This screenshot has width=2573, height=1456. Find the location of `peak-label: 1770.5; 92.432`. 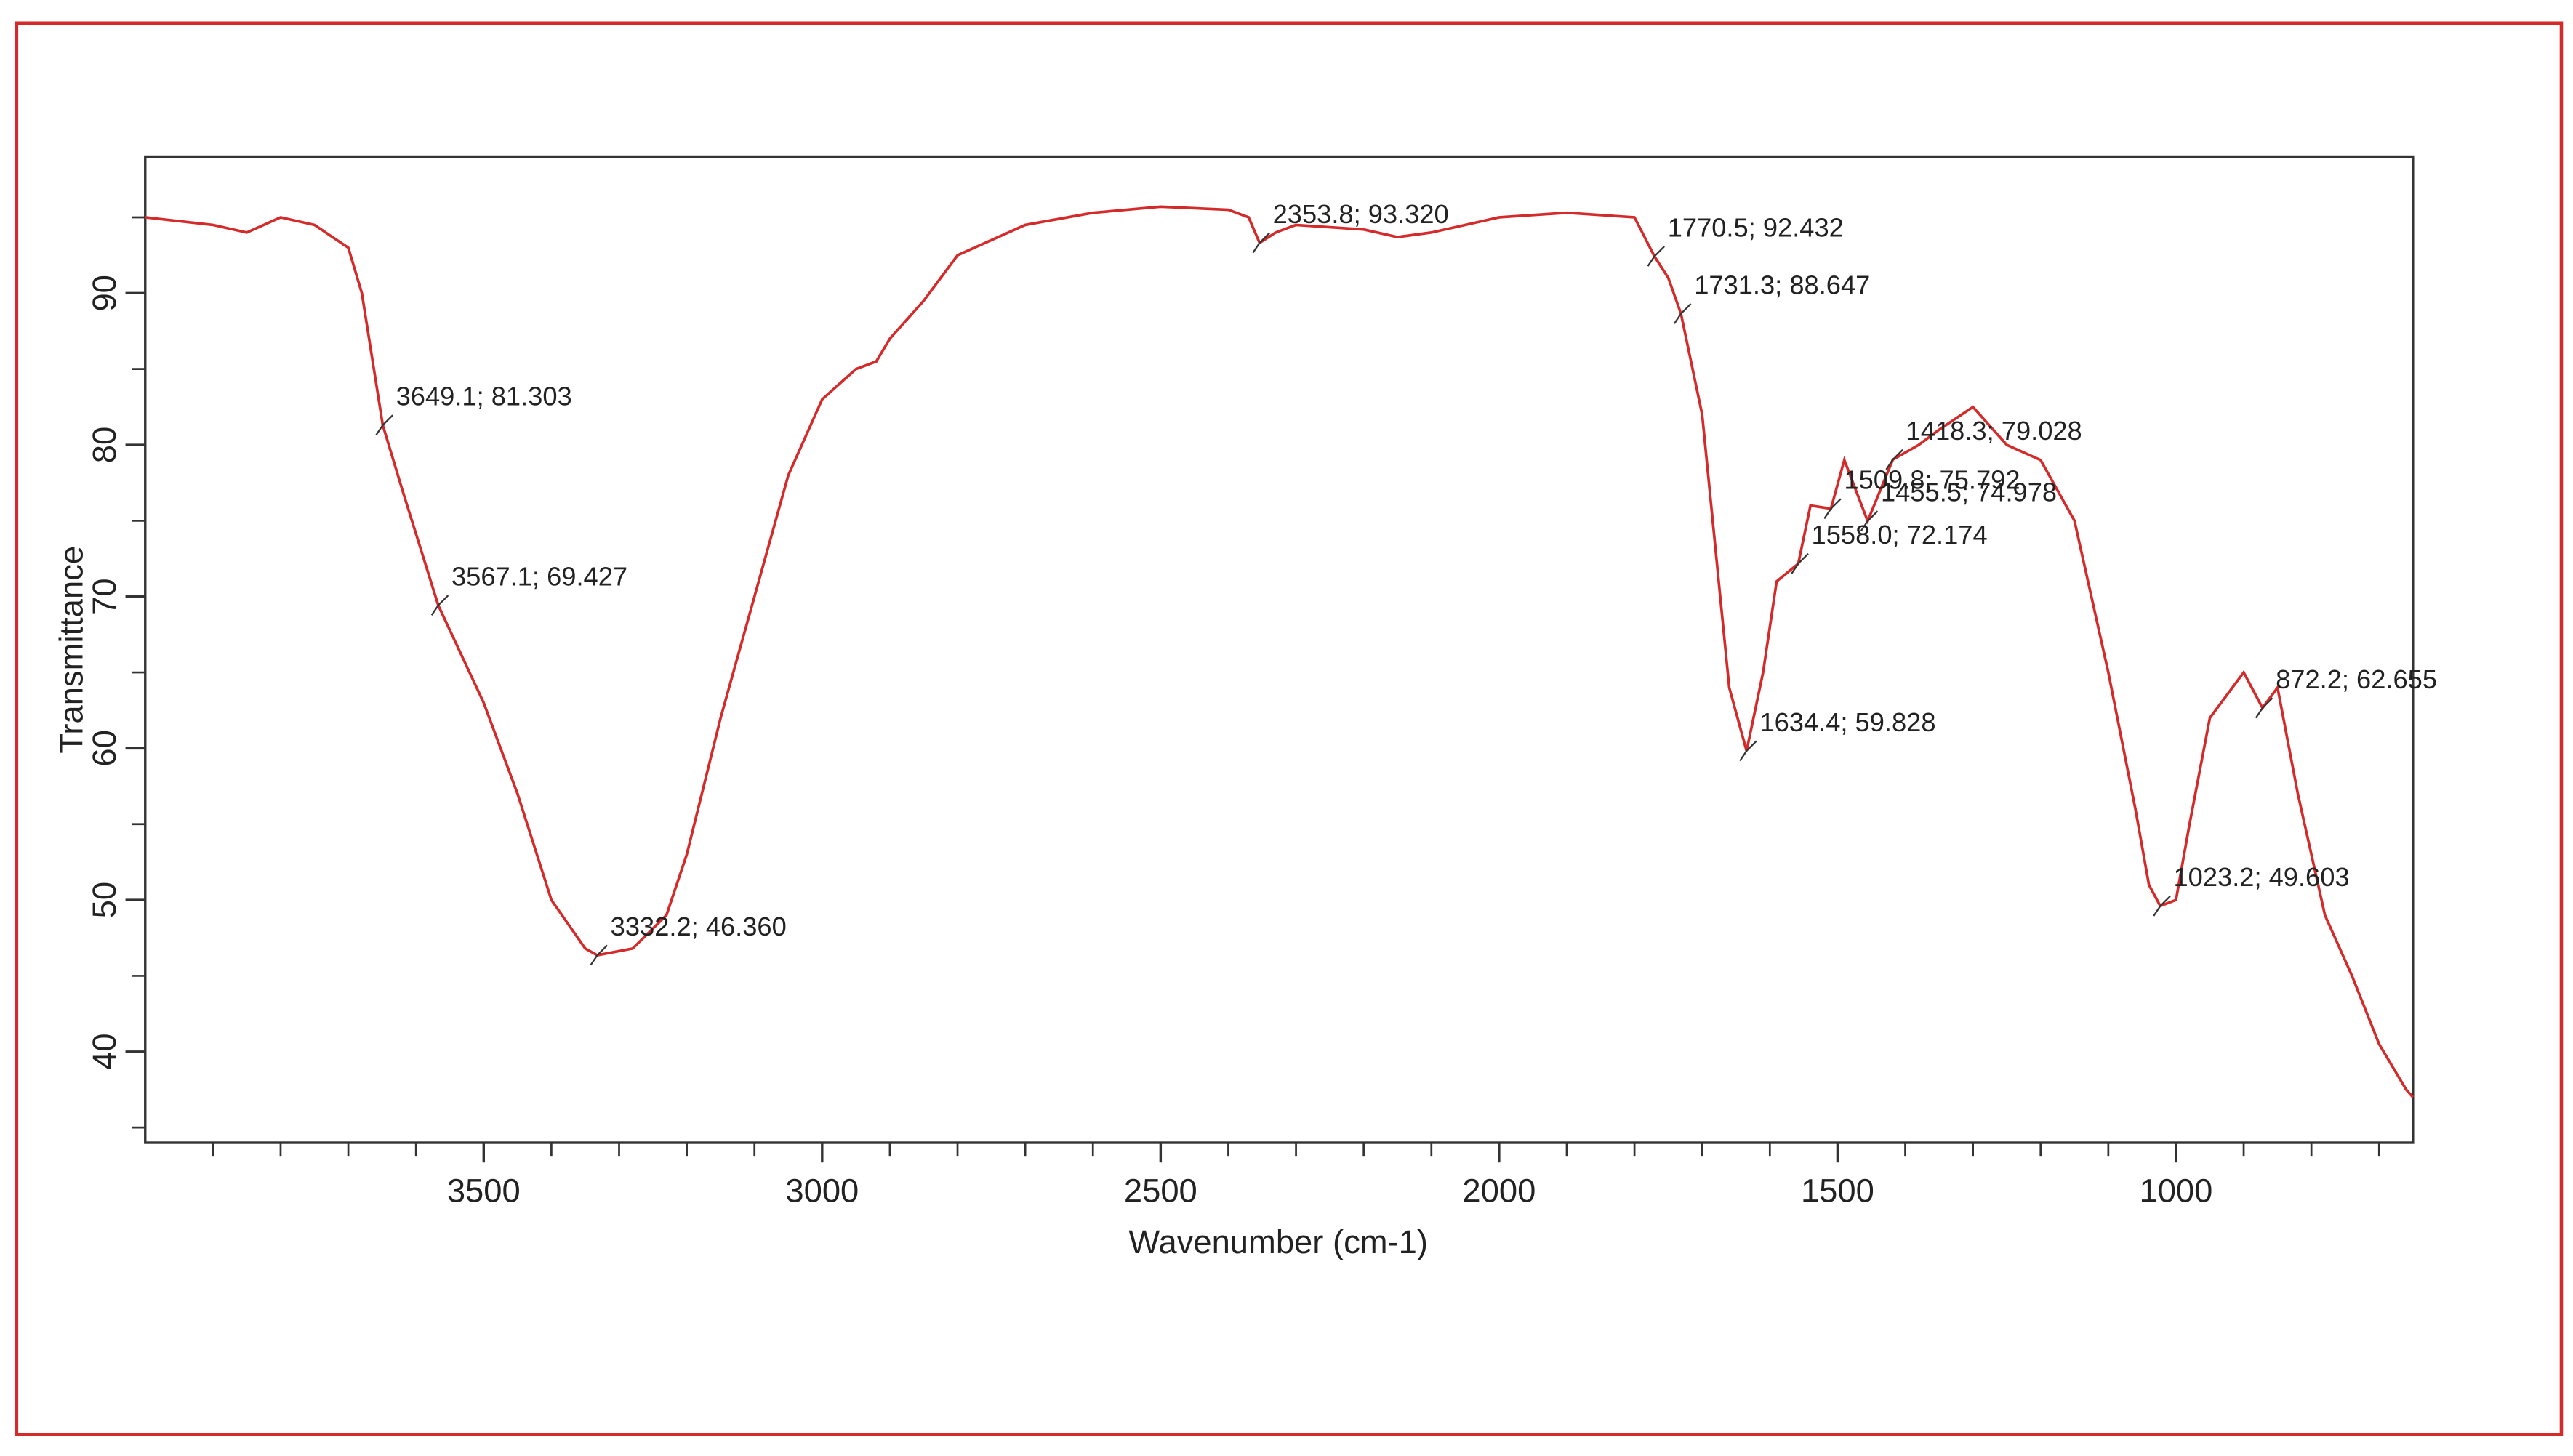

peak-label: 1770.5; 92.432 is located at coordinates (1756, 227).